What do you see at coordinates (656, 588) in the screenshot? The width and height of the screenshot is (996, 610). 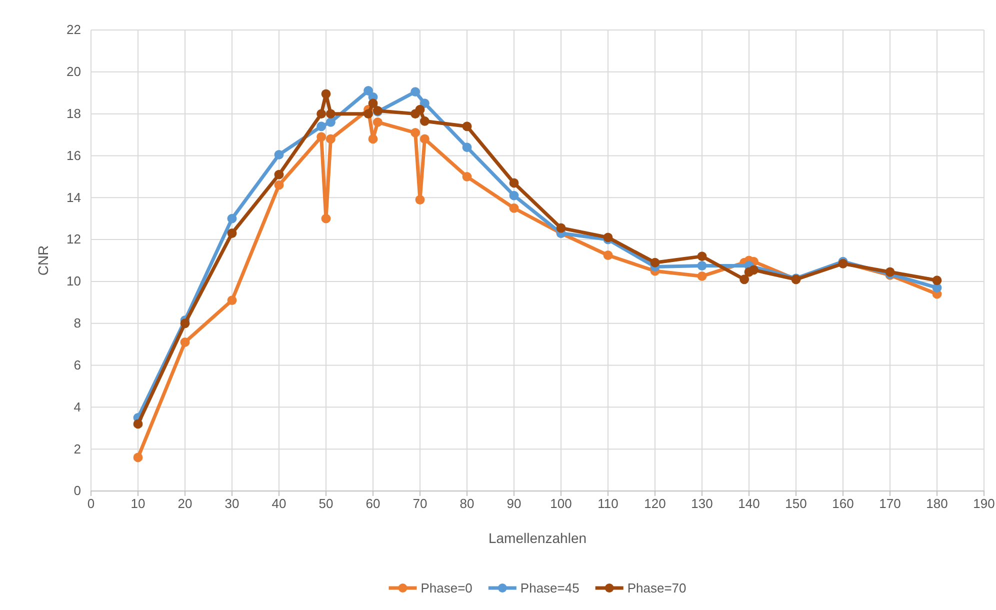 I see `legend-label: Phase=70` at bounding box center [656, 588].